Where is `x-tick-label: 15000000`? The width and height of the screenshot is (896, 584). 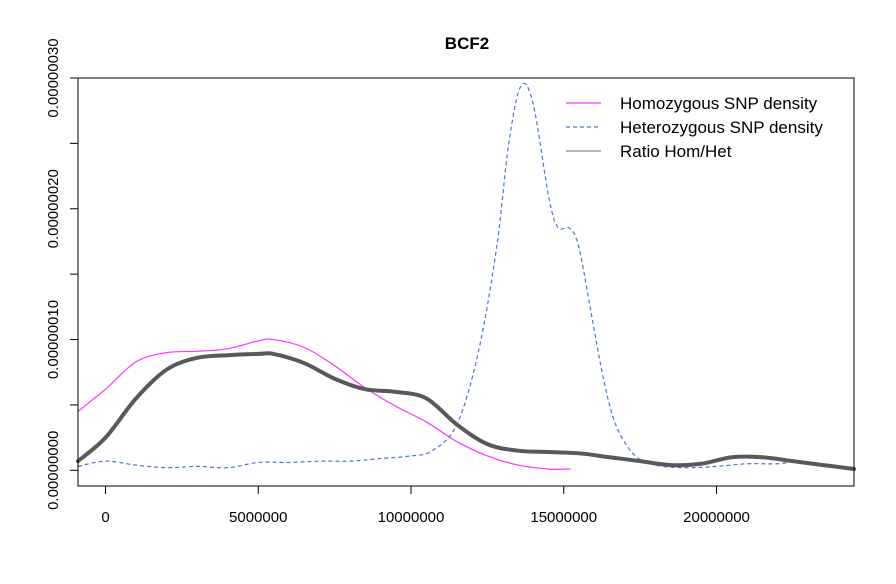 x-tick-label: 15000000 is located at coordinates (563, 517).